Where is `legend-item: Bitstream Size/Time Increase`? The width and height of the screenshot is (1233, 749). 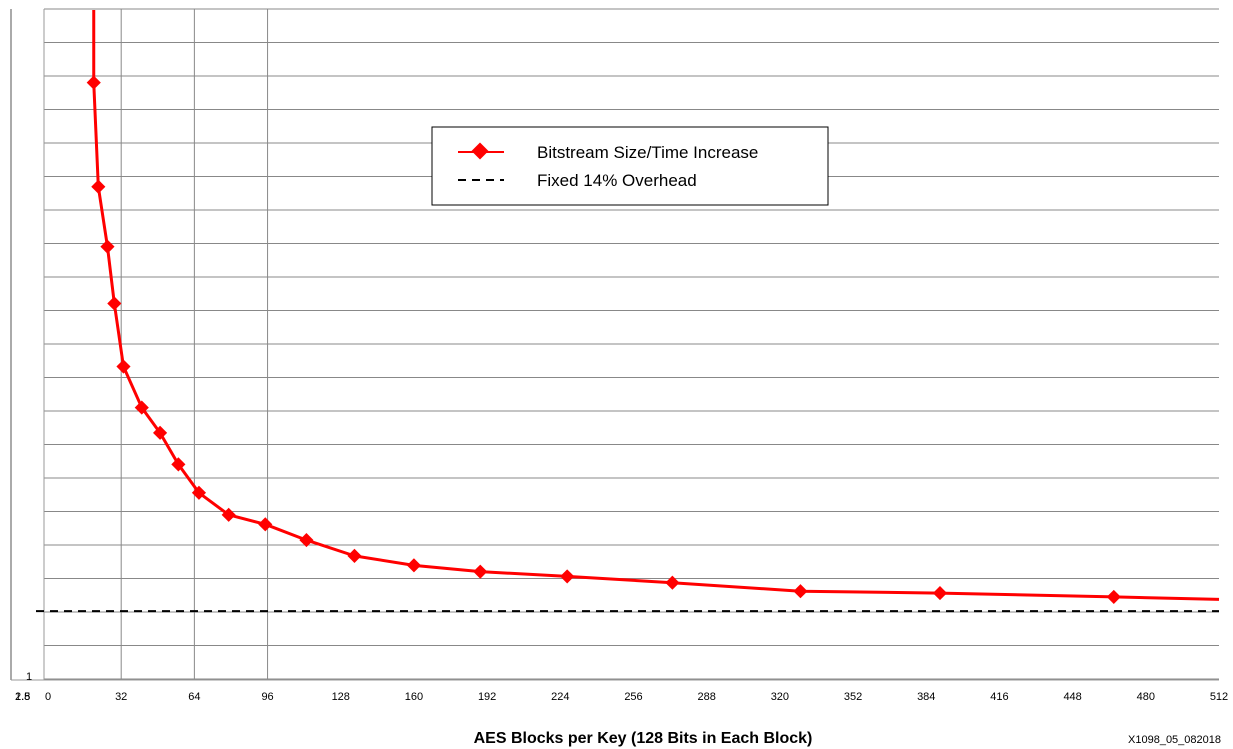 legend-item: Bitstream Size/Time Increase is located at coordinates (608, 152).